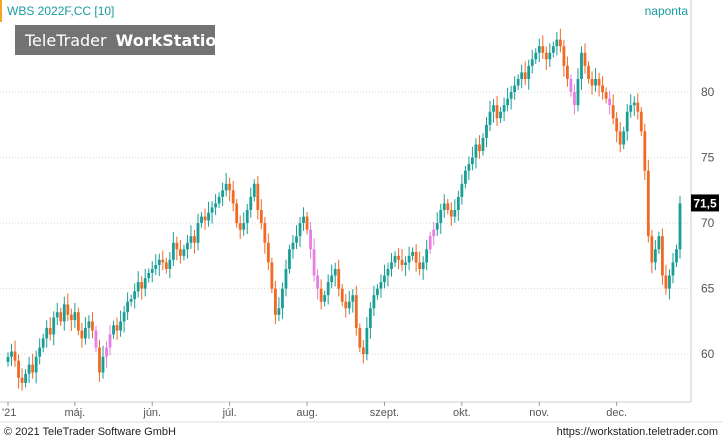  I want to click on last-value-box, so click(705, 203).